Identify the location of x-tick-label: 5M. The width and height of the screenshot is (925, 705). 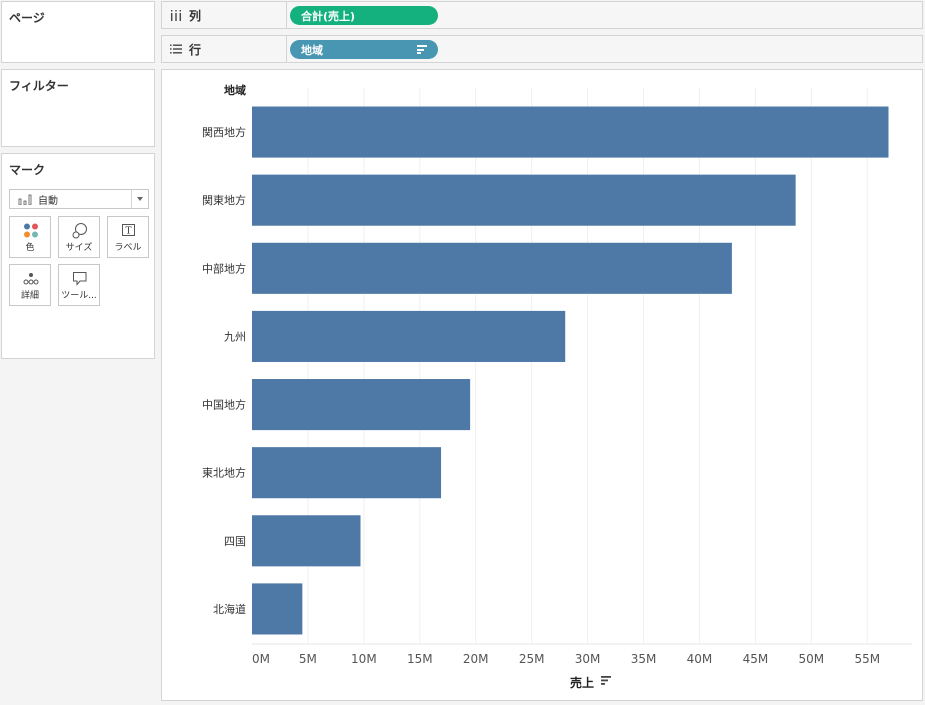
(308, 659).